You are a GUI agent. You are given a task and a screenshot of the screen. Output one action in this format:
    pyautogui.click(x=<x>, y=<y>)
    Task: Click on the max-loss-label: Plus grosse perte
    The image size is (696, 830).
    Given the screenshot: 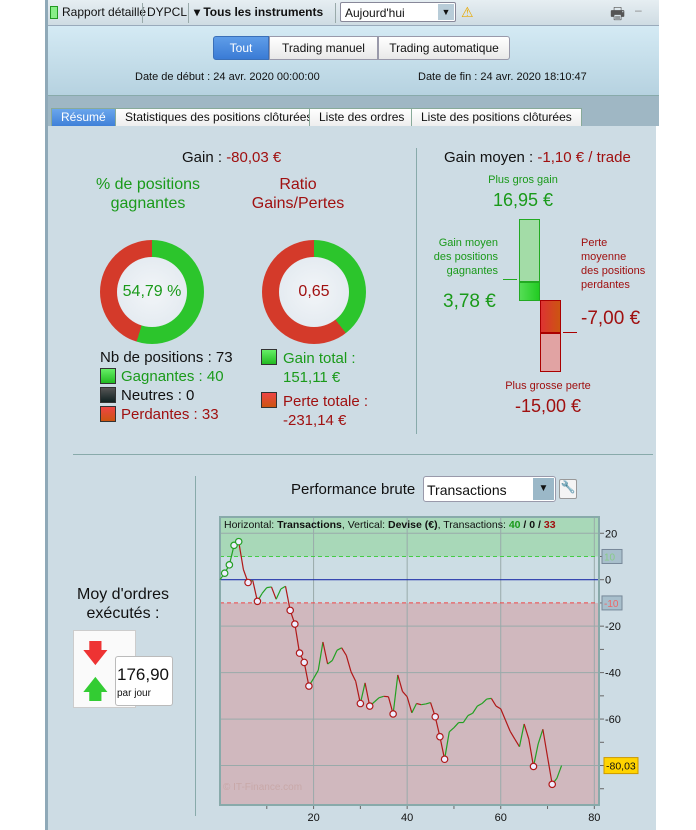 What is the action you would take?
    pyautogui.click(x=548, y=386)
    